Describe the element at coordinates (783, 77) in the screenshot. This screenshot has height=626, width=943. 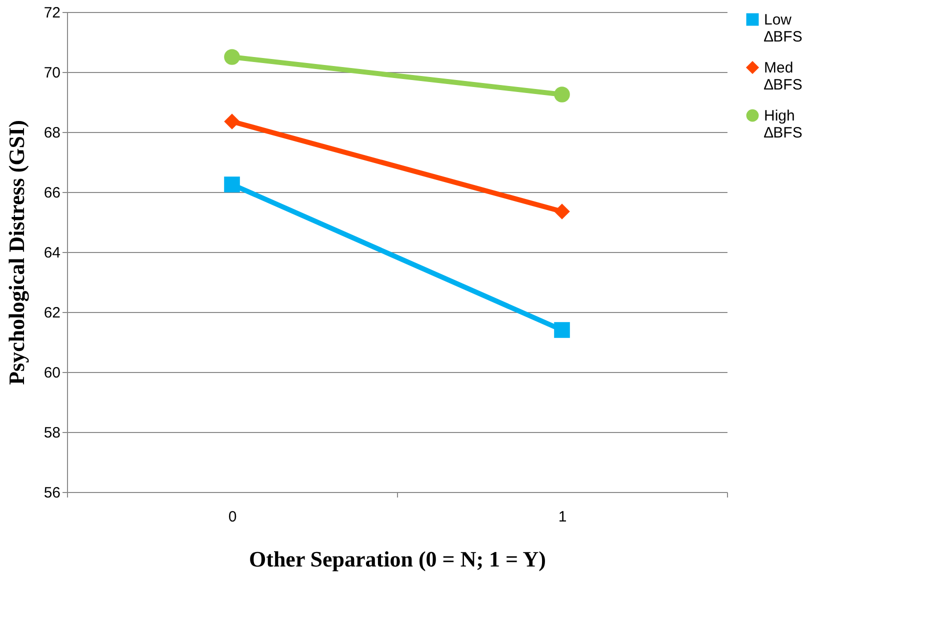
I see `legend-label: Med ∆BFS` at that location.